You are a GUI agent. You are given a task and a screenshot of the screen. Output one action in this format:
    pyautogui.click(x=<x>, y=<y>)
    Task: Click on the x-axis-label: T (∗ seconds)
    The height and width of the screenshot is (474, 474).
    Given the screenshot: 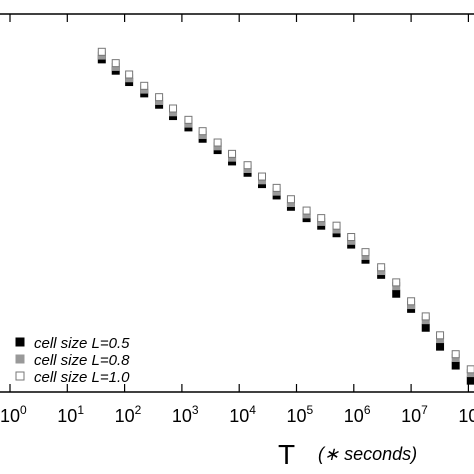 What is the action you would take?
    pyautogui.click(x=347, y=454)
    